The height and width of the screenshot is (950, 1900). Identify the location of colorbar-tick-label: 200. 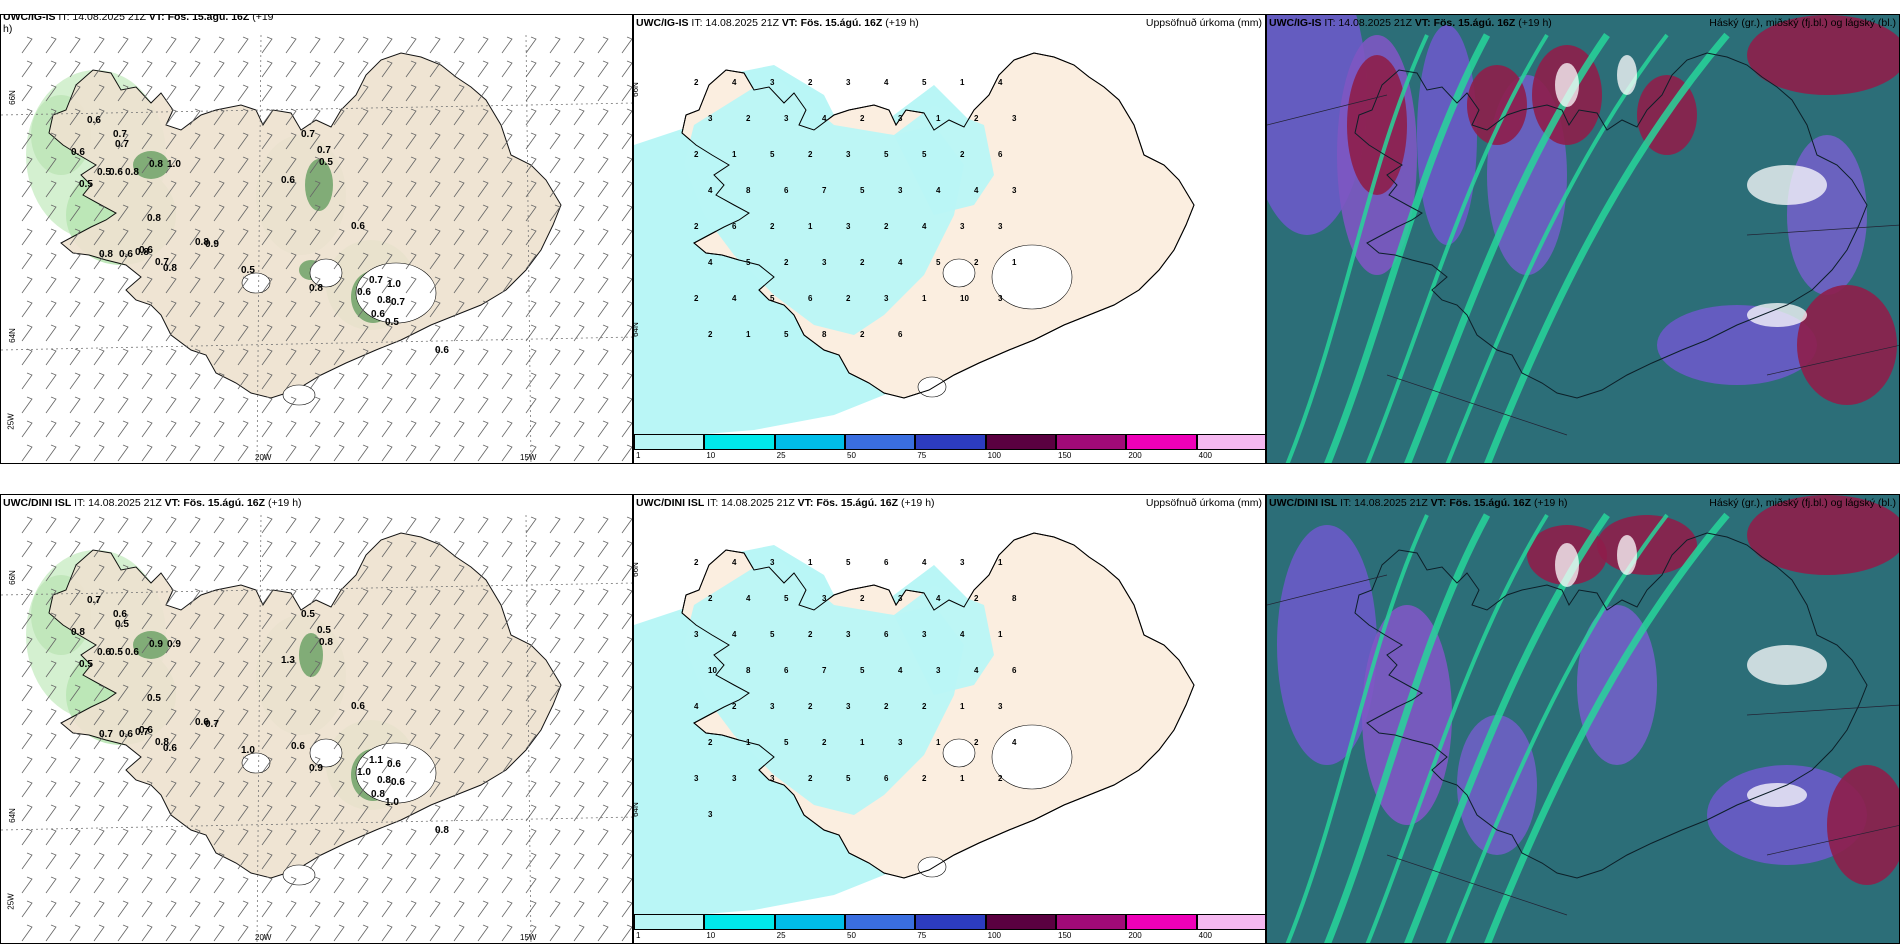
(1135, 935).